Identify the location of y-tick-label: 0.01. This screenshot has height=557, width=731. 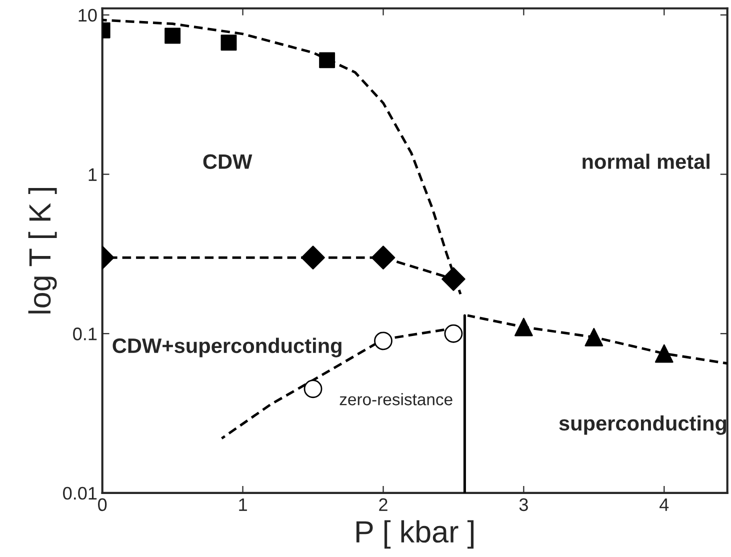
(80, 493).